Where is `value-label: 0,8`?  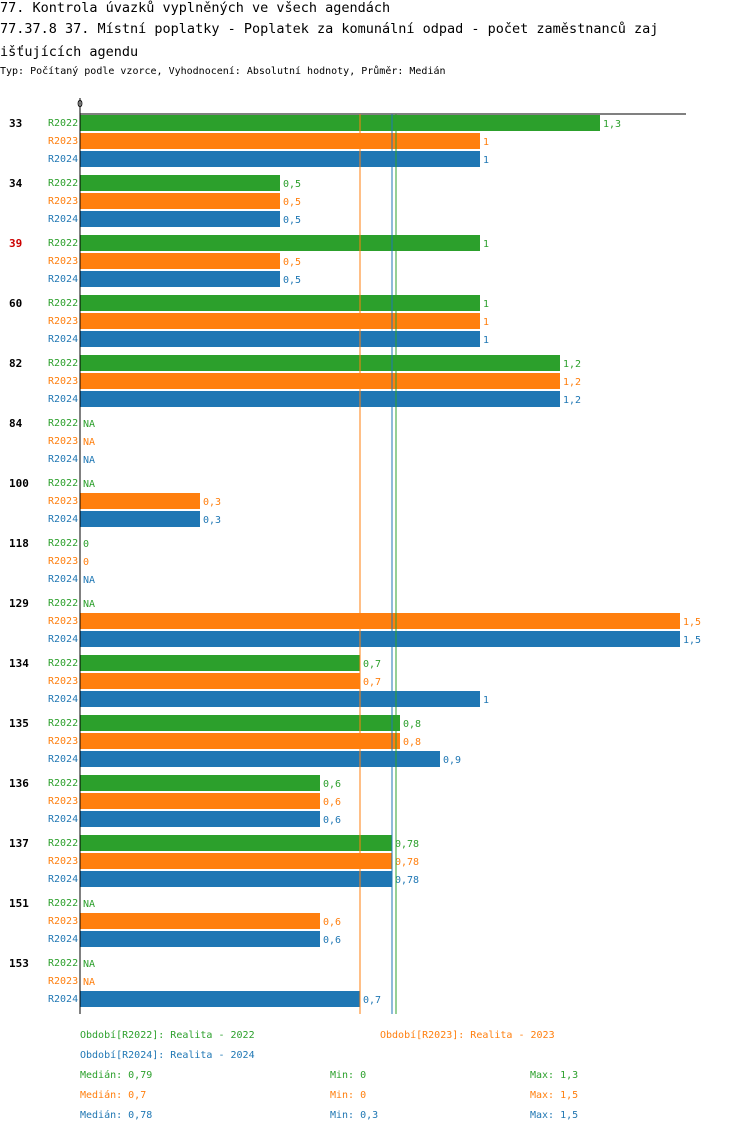
value-label: 0,8 is located at coordinates (412, 724).